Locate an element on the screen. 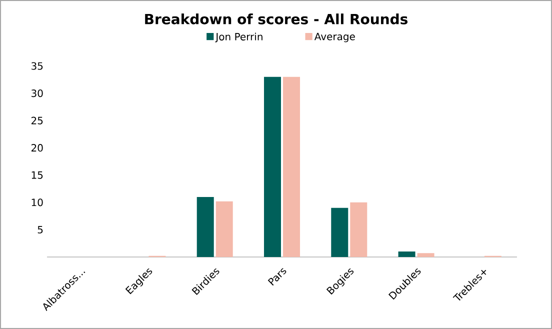 This screenshot has width=552, height=329. y-tick-label: 25 is located at coordinates (37, 120).